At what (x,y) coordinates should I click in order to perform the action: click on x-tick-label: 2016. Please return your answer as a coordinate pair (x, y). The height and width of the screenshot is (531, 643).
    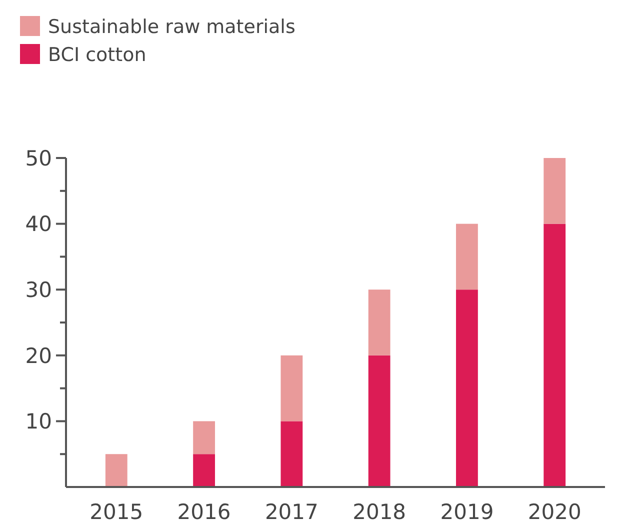
    Looking at the image, I should click on (204, 512).